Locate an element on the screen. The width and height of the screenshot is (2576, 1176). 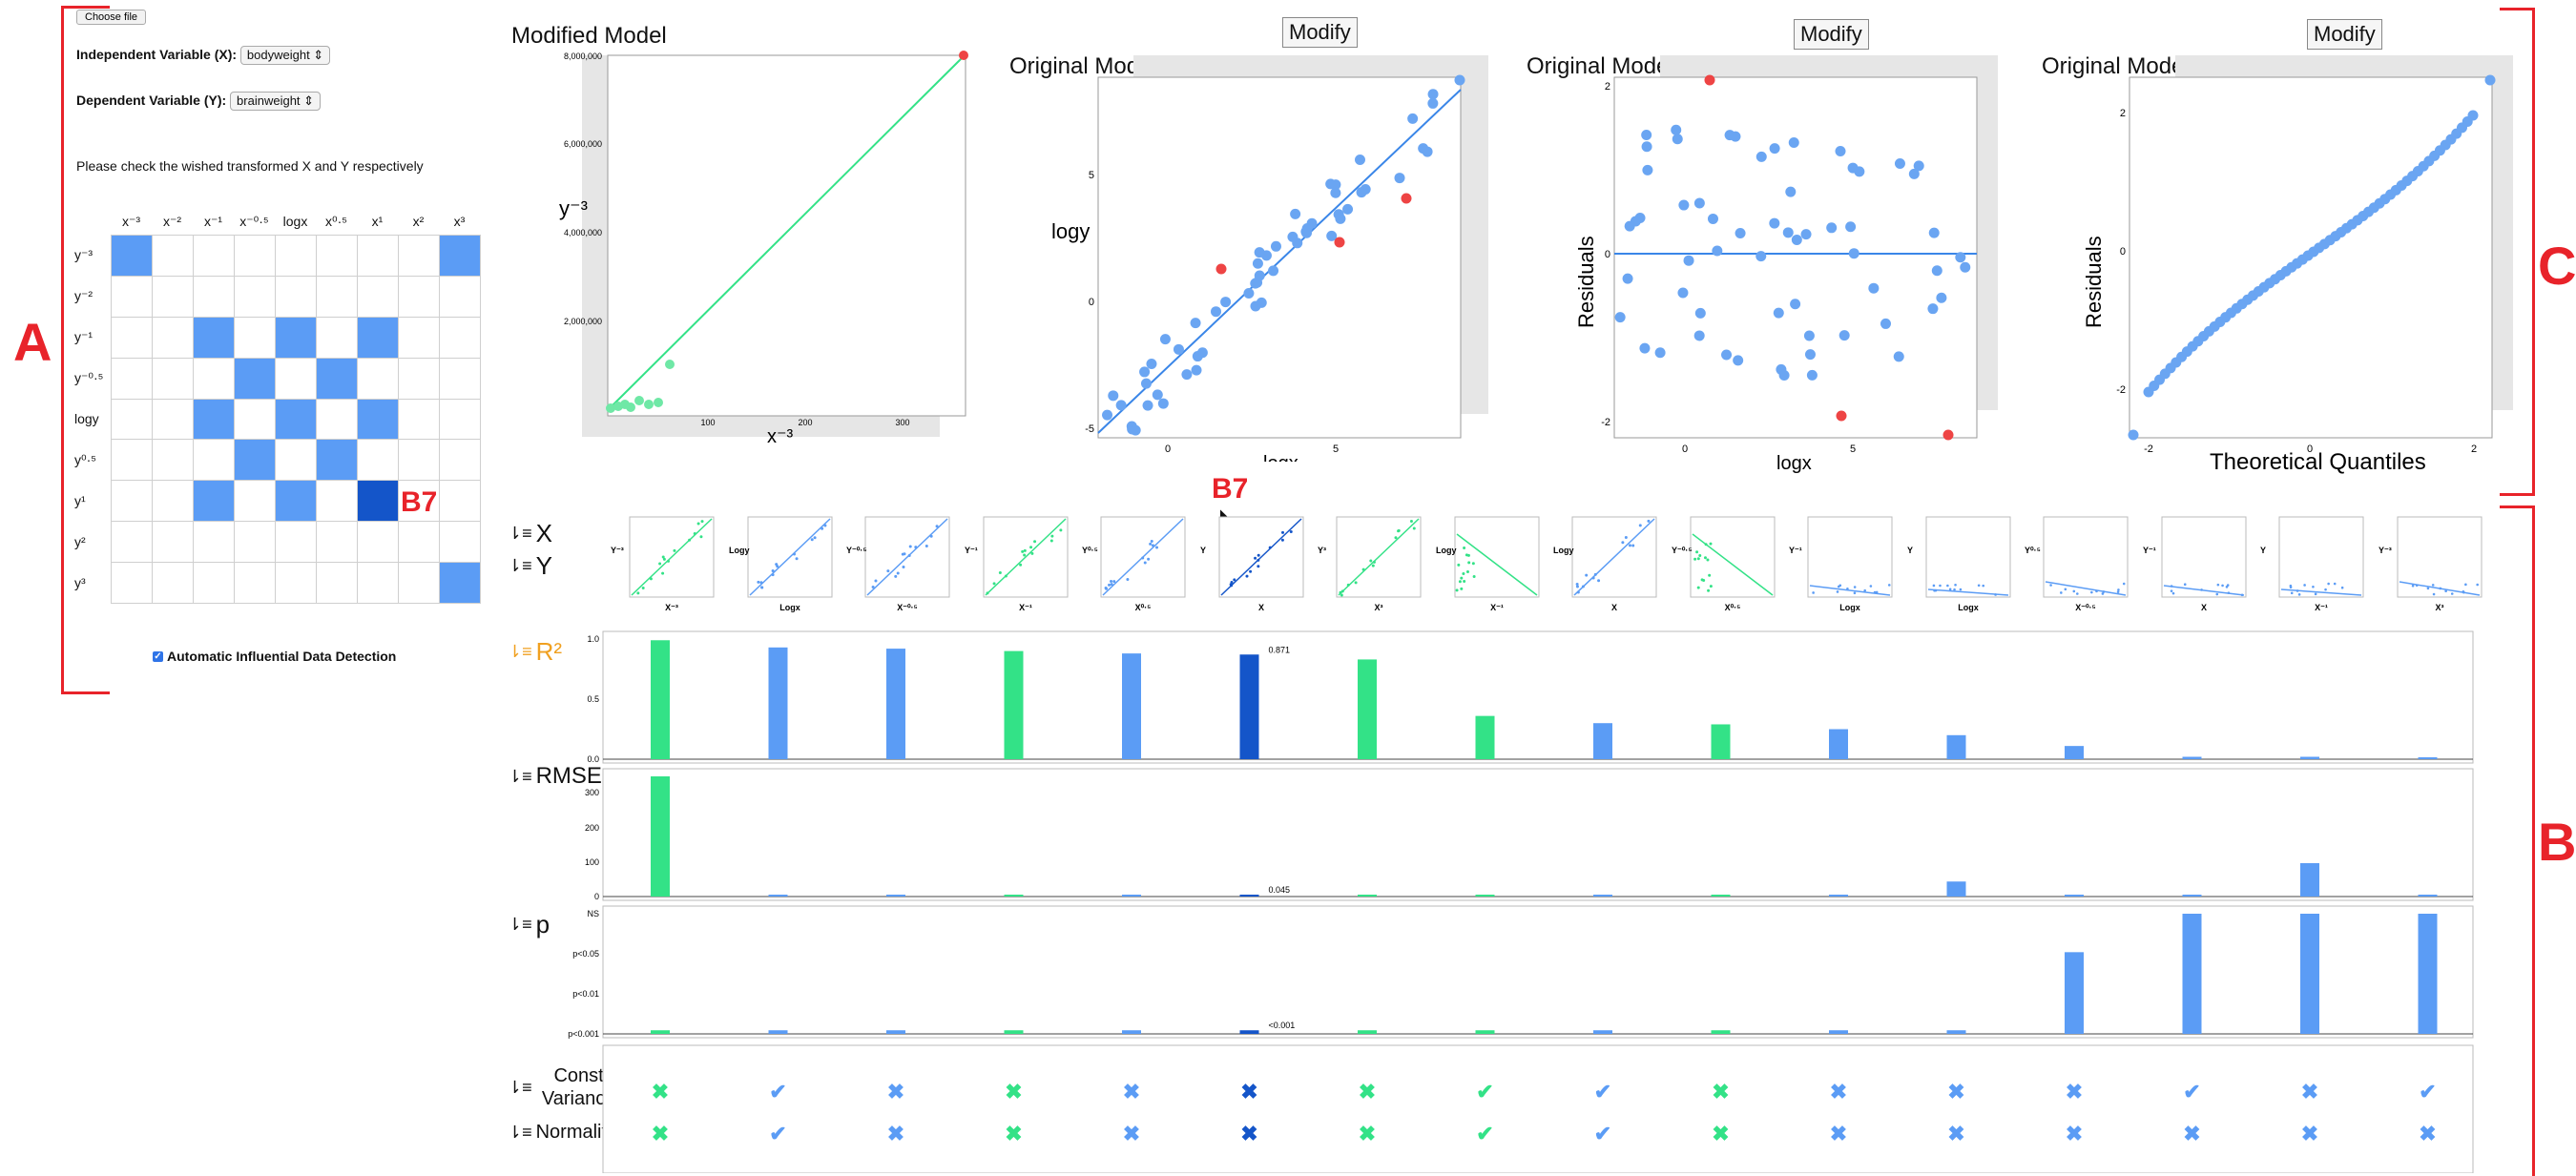
model-thumbnail: Logy Logx is located at coordinates (786, 563).